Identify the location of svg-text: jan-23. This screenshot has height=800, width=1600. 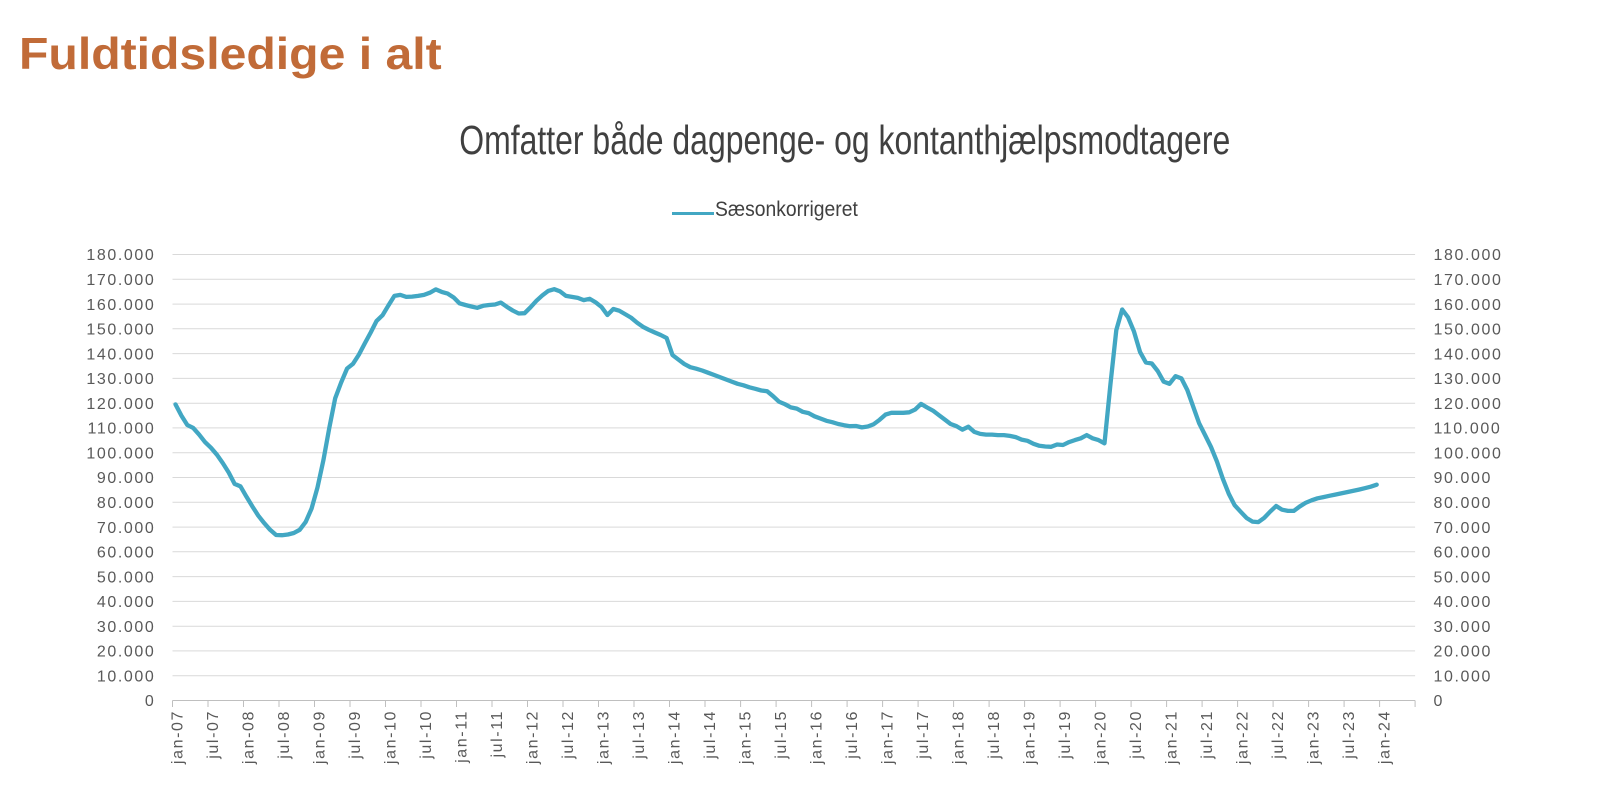
(1314, 737).